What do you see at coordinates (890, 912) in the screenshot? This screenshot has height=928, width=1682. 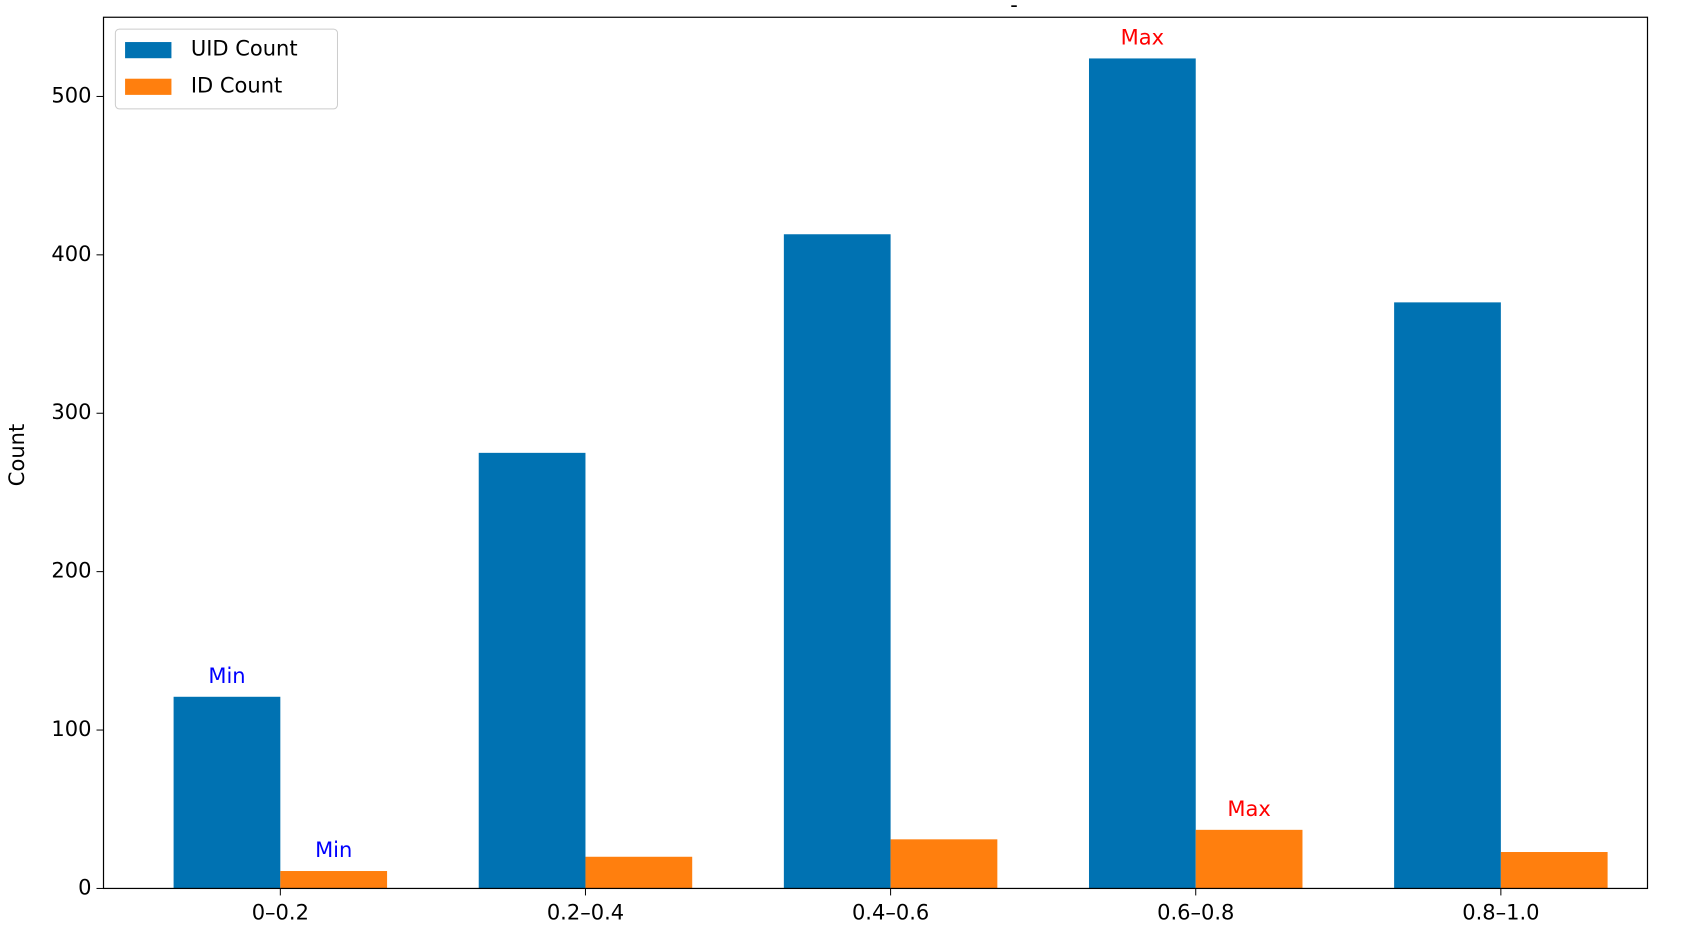 I see `x-tick-label: 0.4–0.6` at bounding box center [890, 912].